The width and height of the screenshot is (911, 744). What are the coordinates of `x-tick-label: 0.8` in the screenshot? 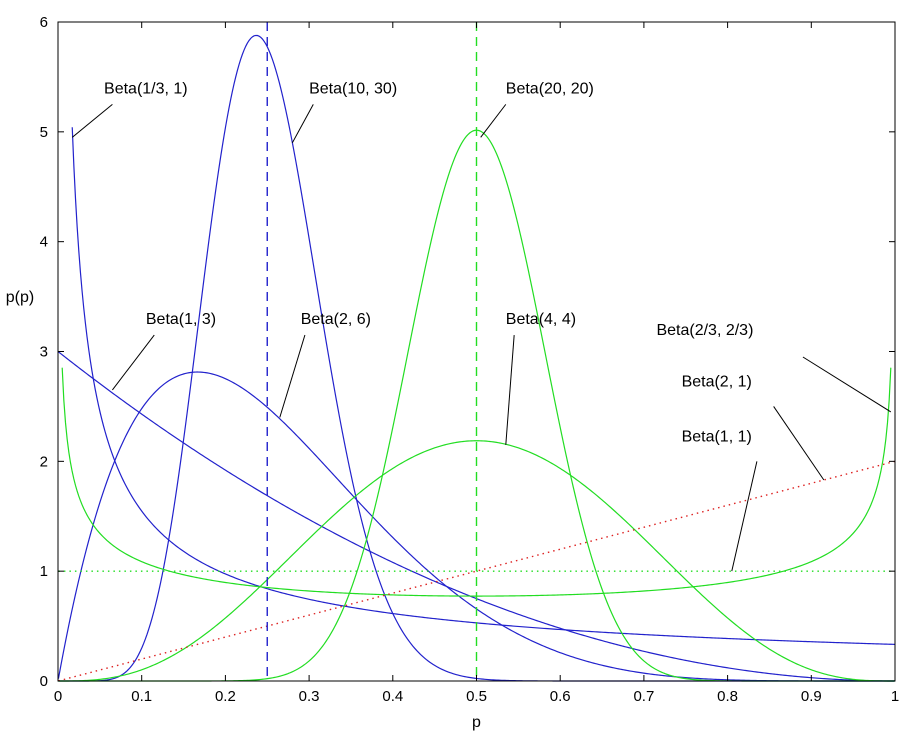 It's located at (727, 696).